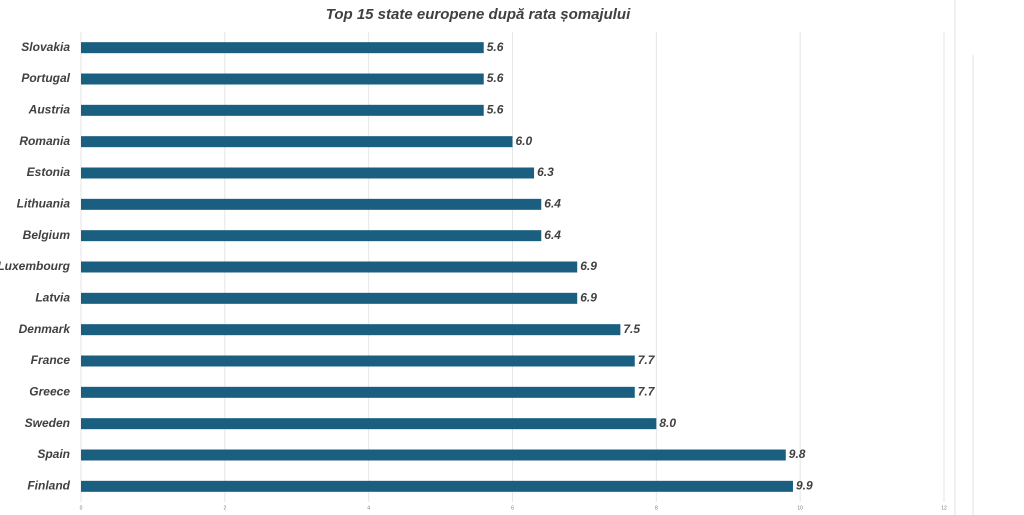 The height and width of the screenshot is (515, 1024). What do you see at coordinates (45, 329) in the screenshot?
I see `y-tick-label: Denmark` at bounding box center [45, 329].